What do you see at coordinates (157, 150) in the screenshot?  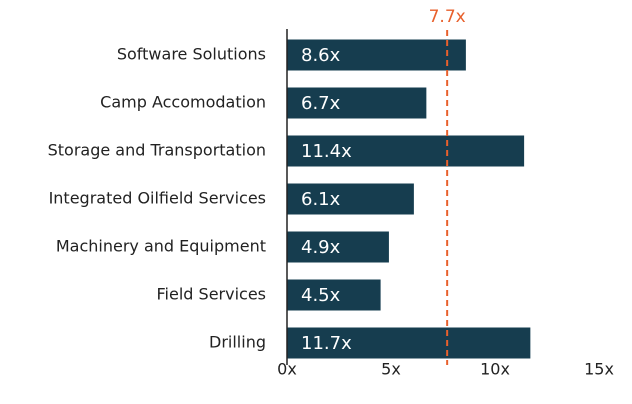 I see `category-label: Storage and Transportation` at bounding box center [157, 150].